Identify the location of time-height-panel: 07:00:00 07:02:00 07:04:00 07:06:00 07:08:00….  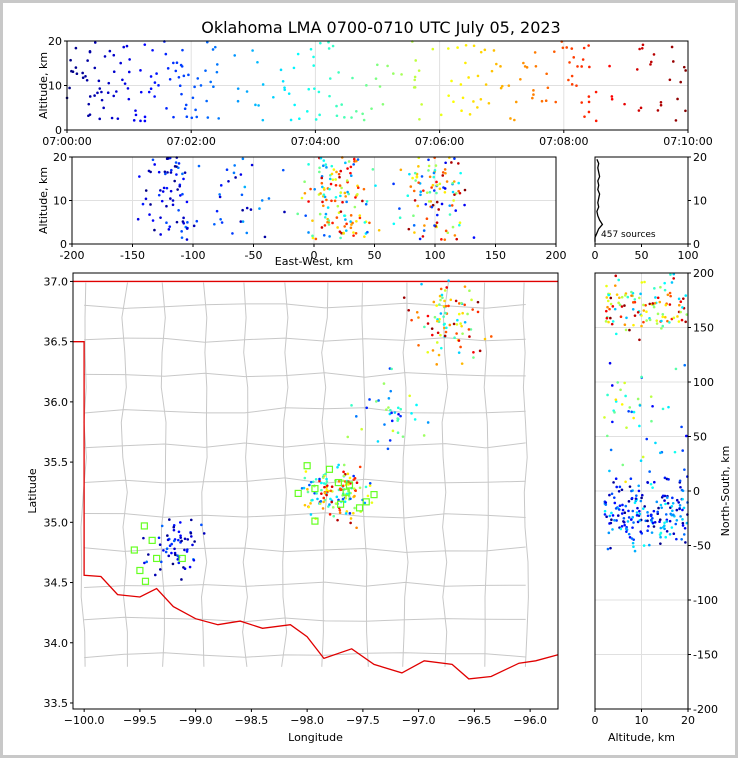
(375, 91).